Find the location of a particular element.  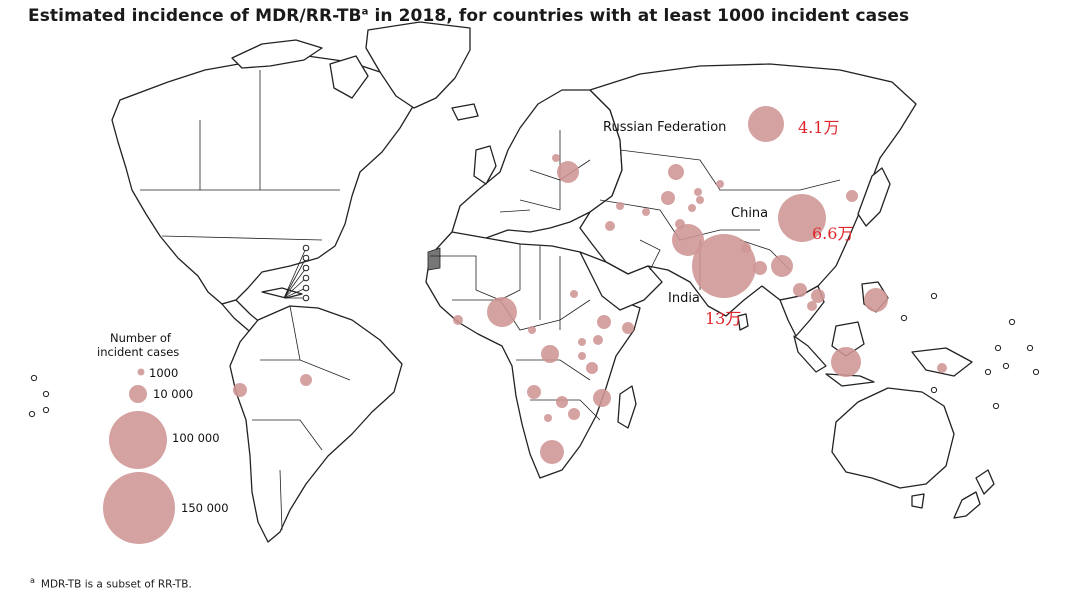

bubble-mongolia is located at coordinates (720, 184).